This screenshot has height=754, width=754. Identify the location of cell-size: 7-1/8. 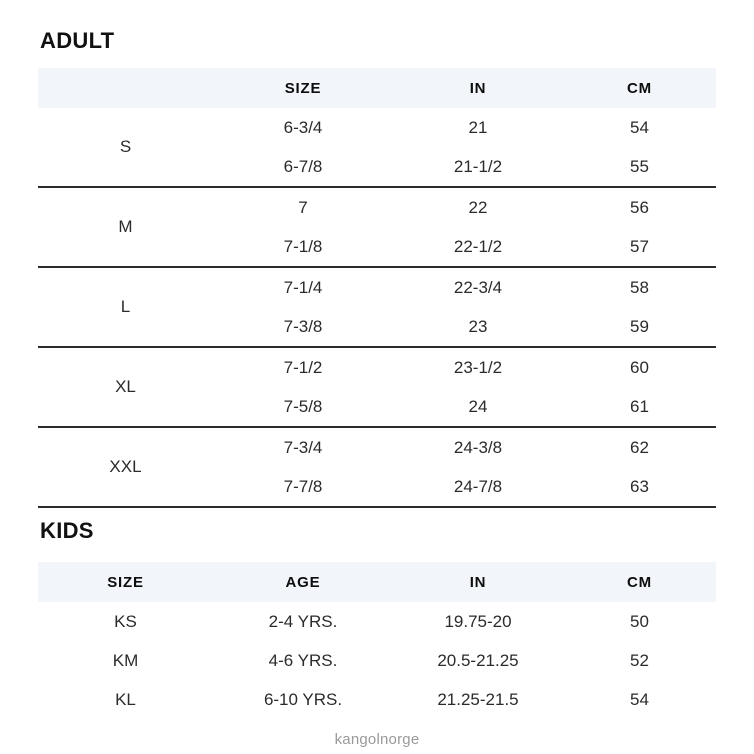
(303, 246).